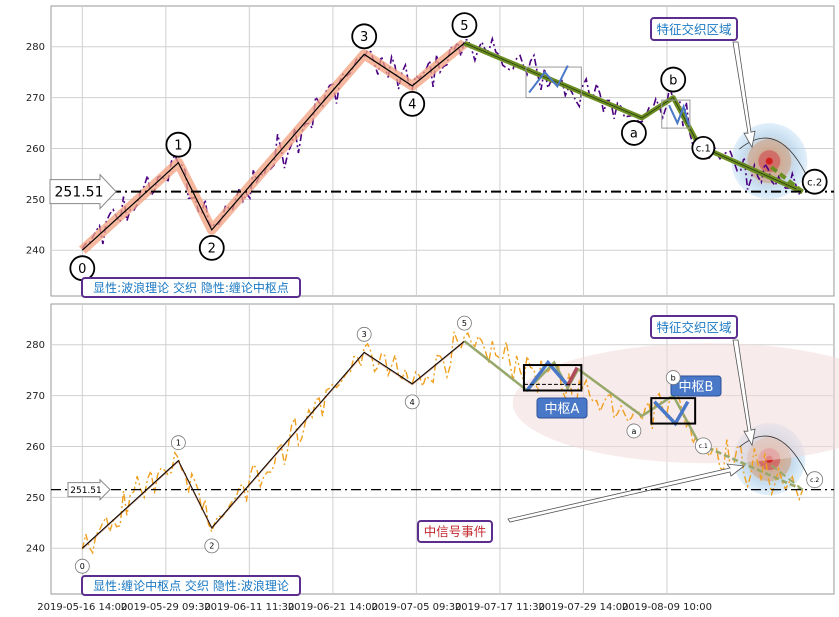 The height and width of the screenshot is (617, 839). Describe the element at coordinates (35, 396) in the screenshot. I see `y-tick-label: 270` at that location.